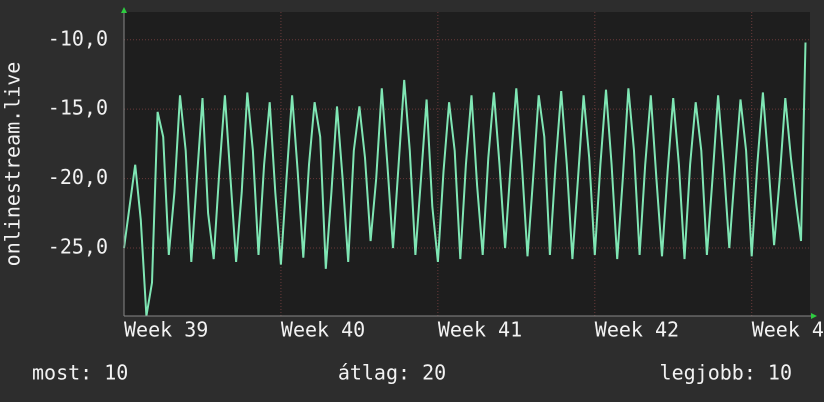 The width and height of the screenshot is (824, 402). I want to click on y-axis-label: onlinestream.live, so click(13, 164).